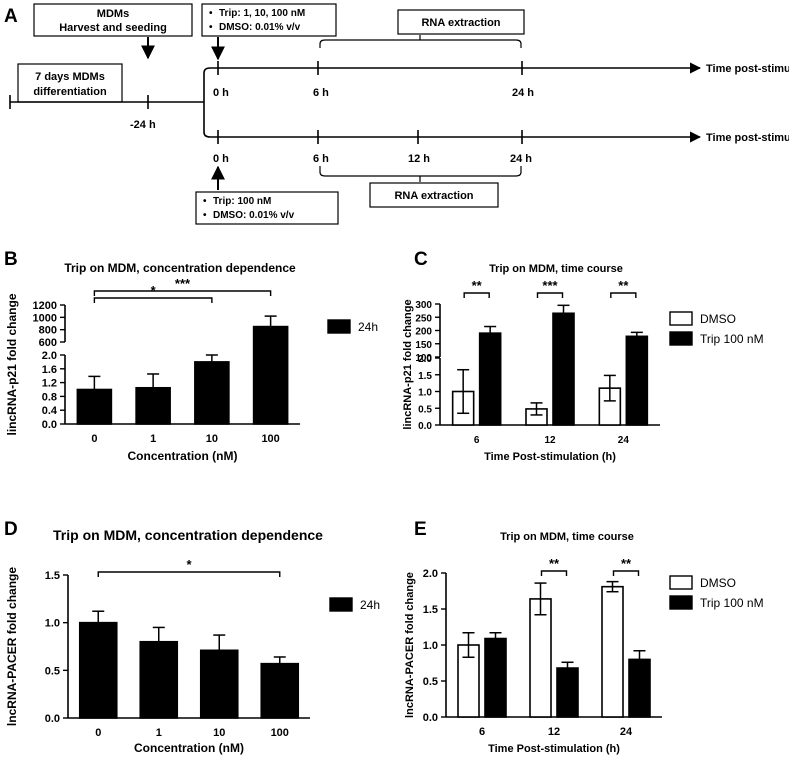  What do you see at coordinates (410, 645) in the screenshot?
I see `panel-e-ylabel: lncRNA-PACER fold change` at bounding box center [410, 645].